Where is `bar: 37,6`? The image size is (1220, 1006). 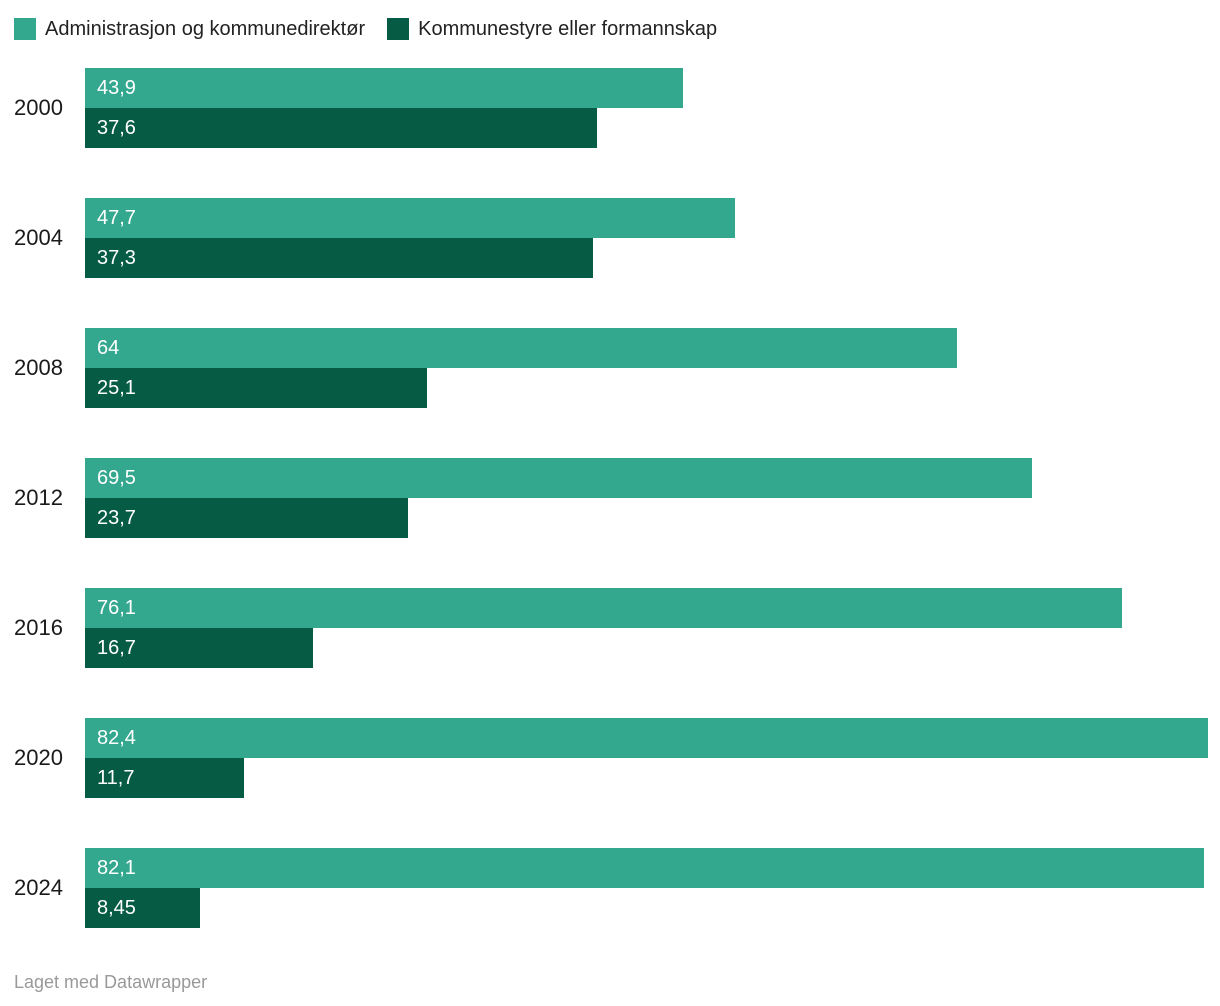 bar: 37,6 is located at coordinates (341, 128).